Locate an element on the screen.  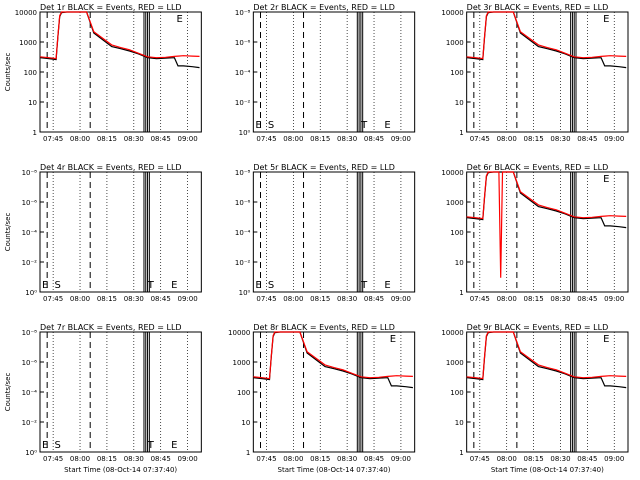
chart-title: Det 8r BLACK = Events, RED = LLD is located at coordinates (324, 327).